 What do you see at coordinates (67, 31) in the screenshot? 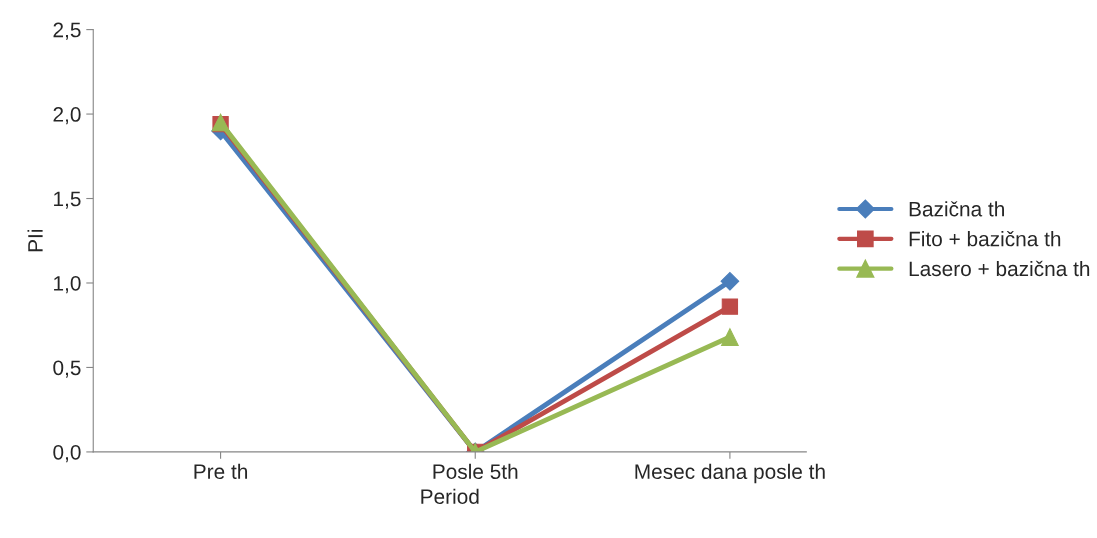
I see `y-tick-label: 2,5` at bounding box center [67, 31].